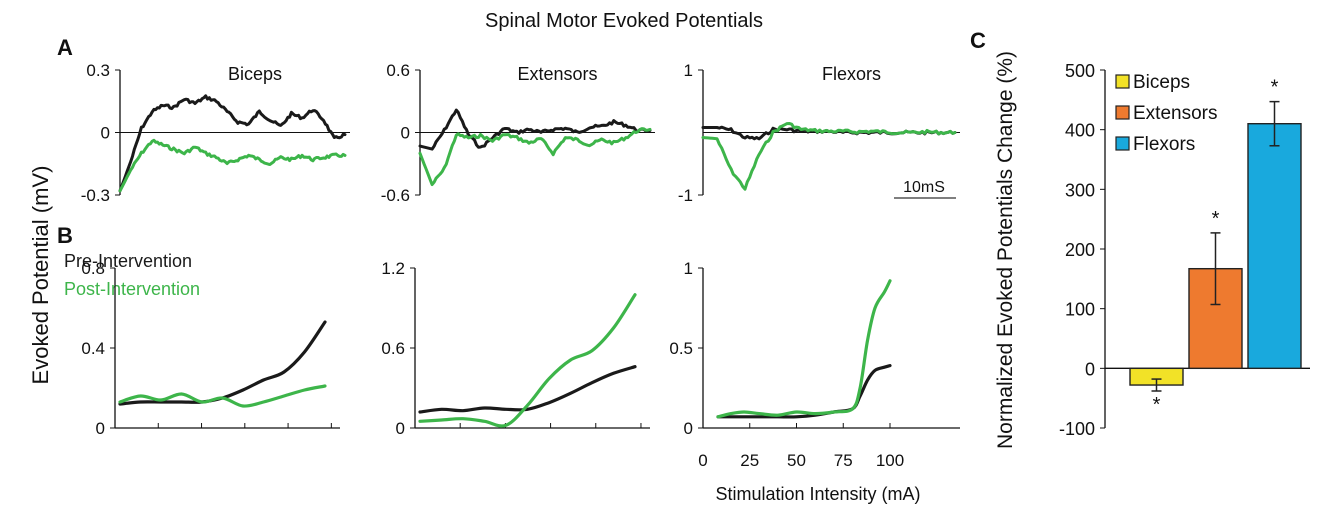 The width and height of the screenshot is (1322, 506). What do you see at coordinates (1164, 144) in the screenshot?
I see `legend-label-flexors: Flexors` at bounding box center [1164, 144].